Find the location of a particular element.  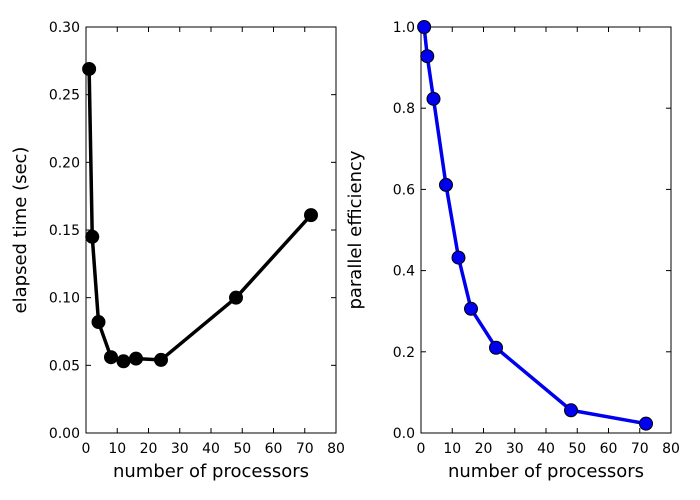

y-tick-label: 0.00 is located at coordinates (64, 434).